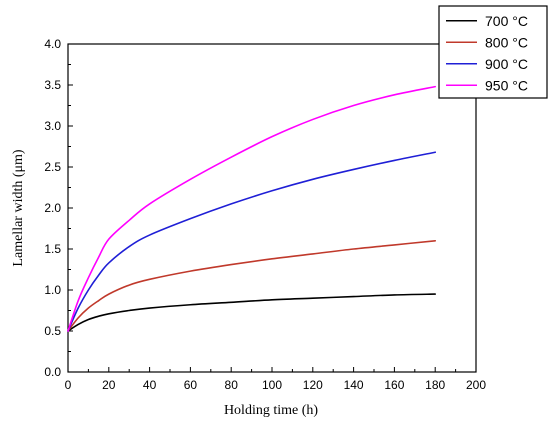 Image resolution: width=550 pixels, height=429 pixels. I want to click on x-tick-label: 120, so click(313, 385).